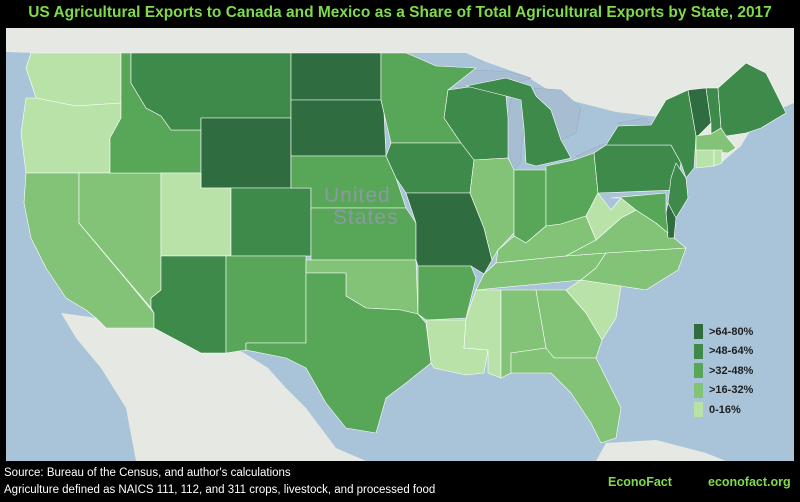 The image size is (800, 502). I want to click on mexico-land, so click(213, 387).